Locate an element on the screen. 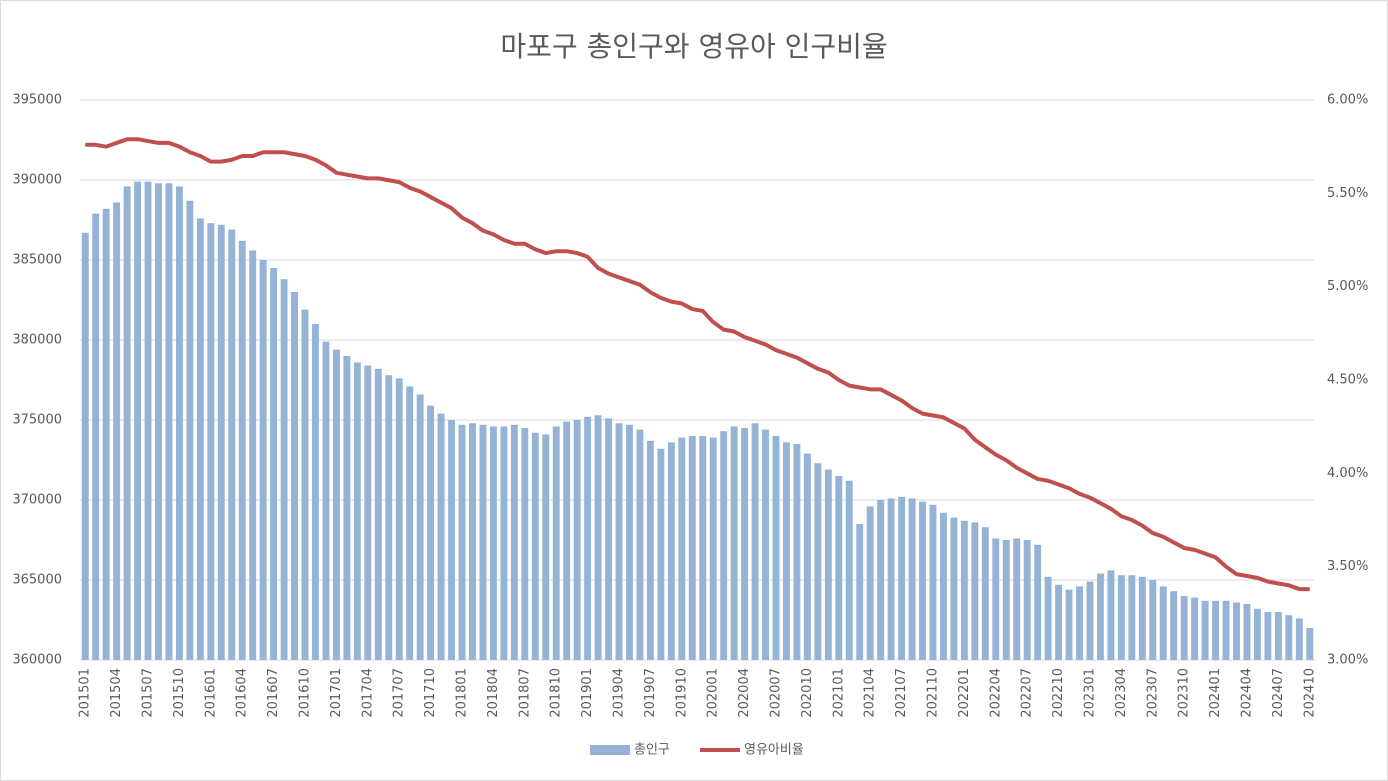 This screenshot has width=1388, height=781. x-tick-label: 202407 is located at coordinates (1278, 693).